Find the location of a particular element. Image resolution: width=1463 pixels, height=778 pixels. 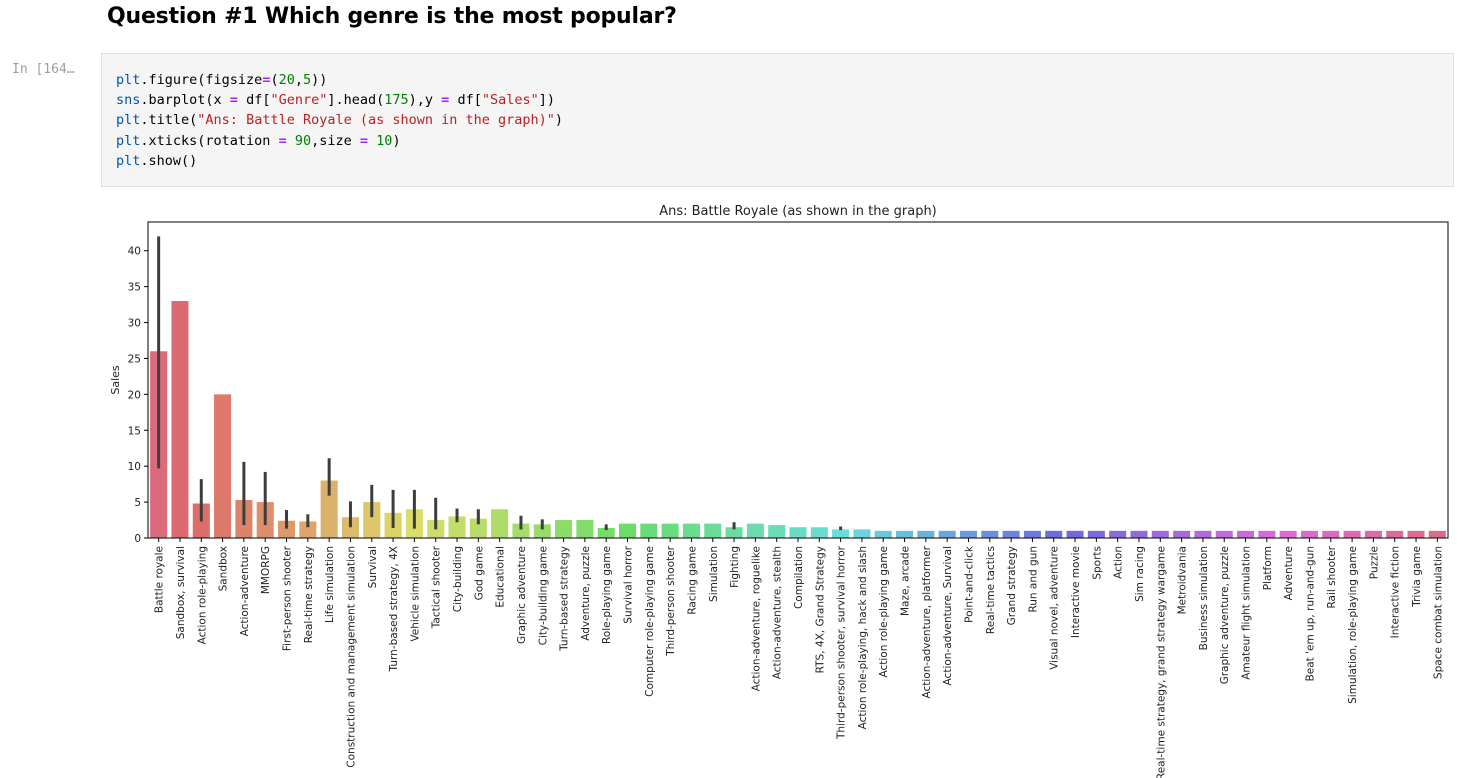

x-tick-label: Sandbox, survival is located at coordinates (181, 592).